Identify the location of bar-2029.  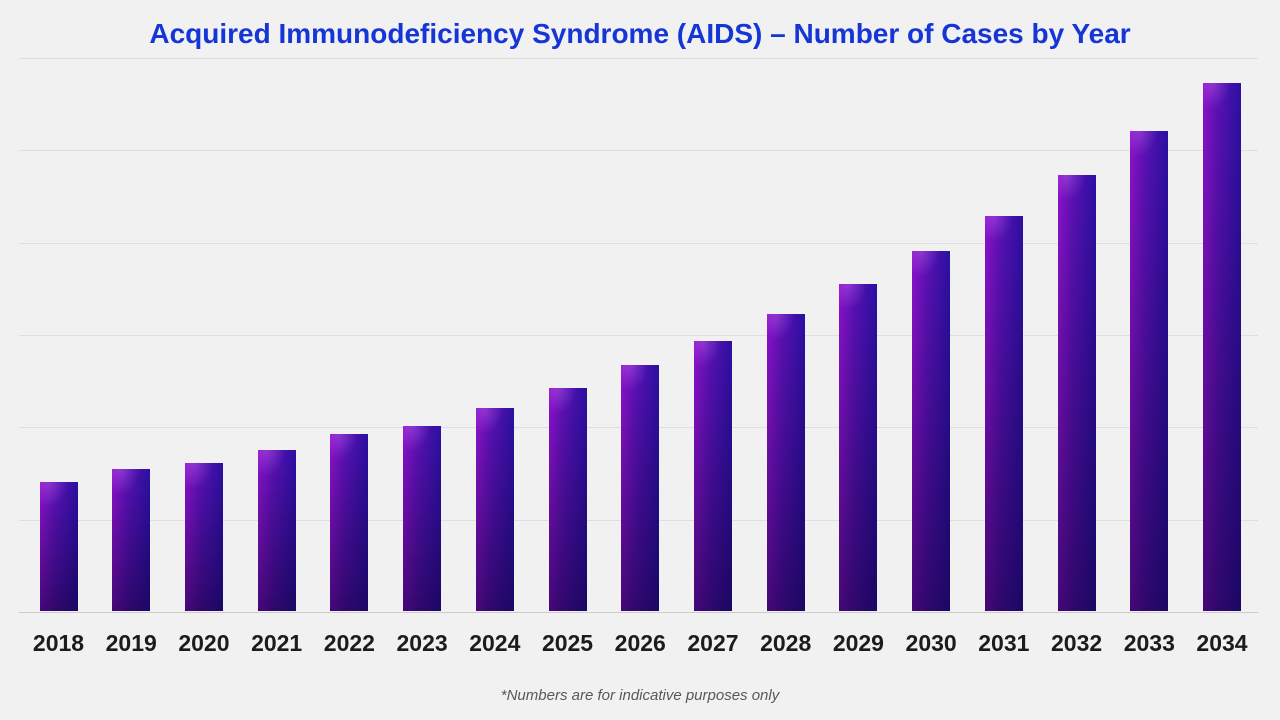
(858, 447).